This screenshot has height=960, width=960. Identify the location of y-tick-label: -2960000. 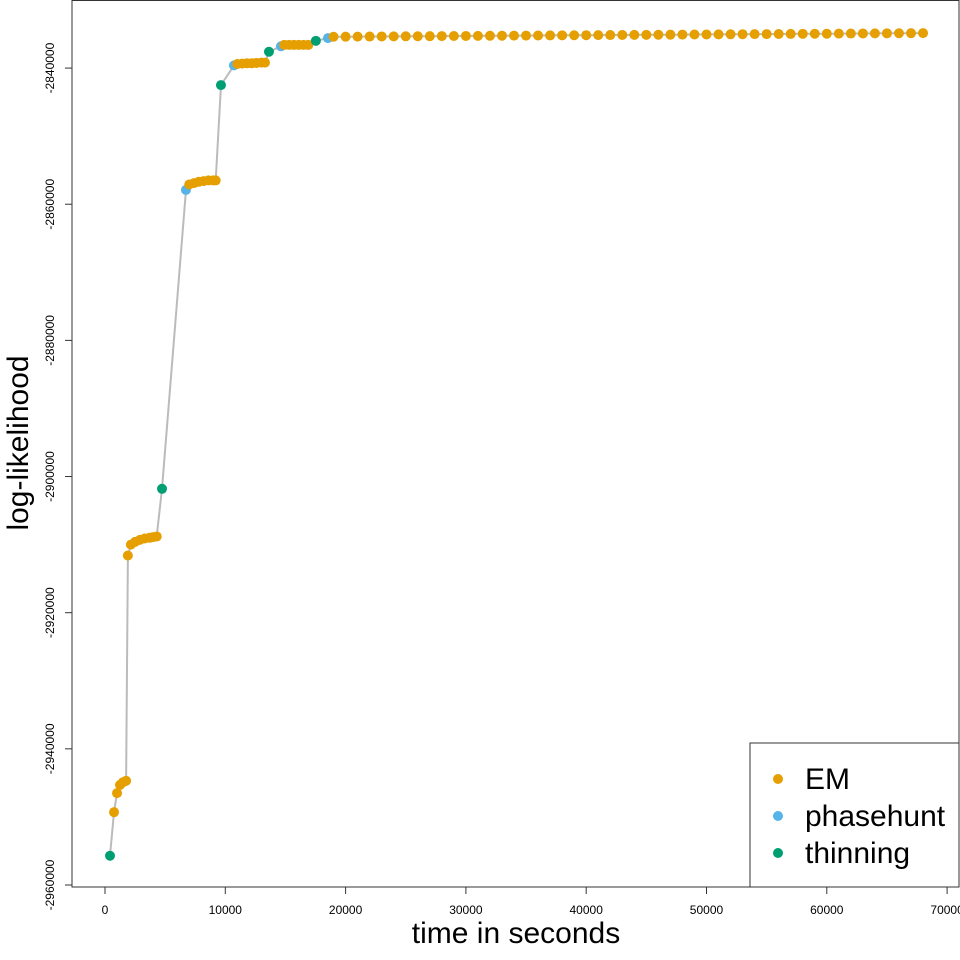
(50, 884).